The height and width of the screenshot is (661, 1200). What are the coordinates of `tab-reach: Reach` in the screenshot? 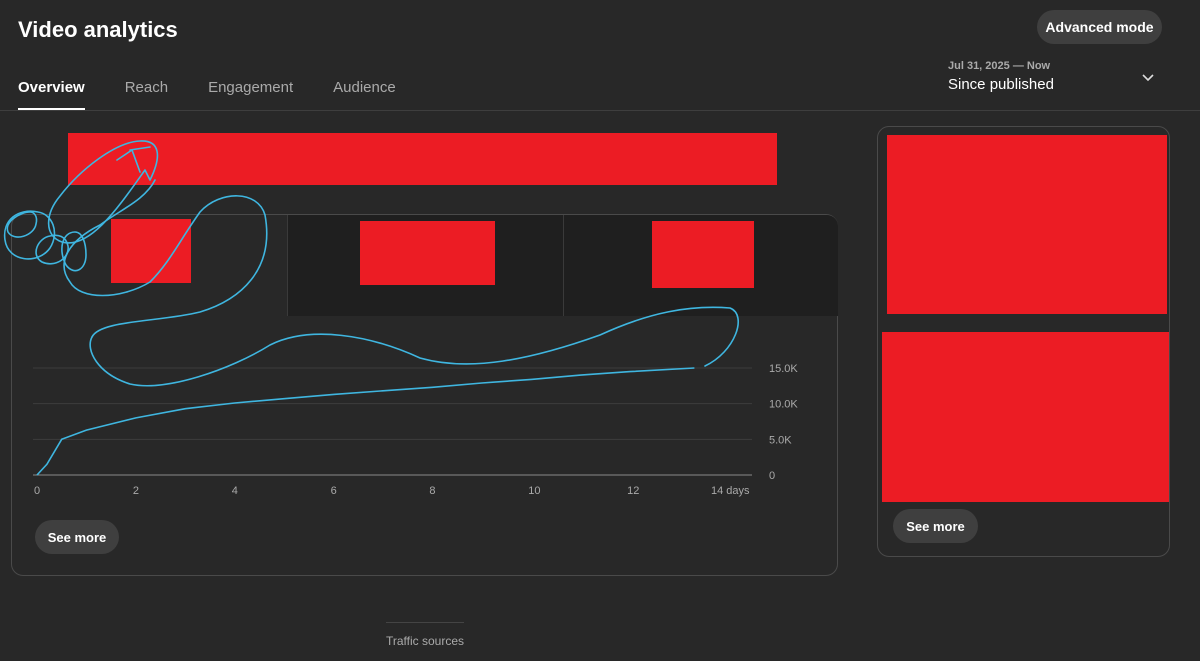 It's located at (146, 87).